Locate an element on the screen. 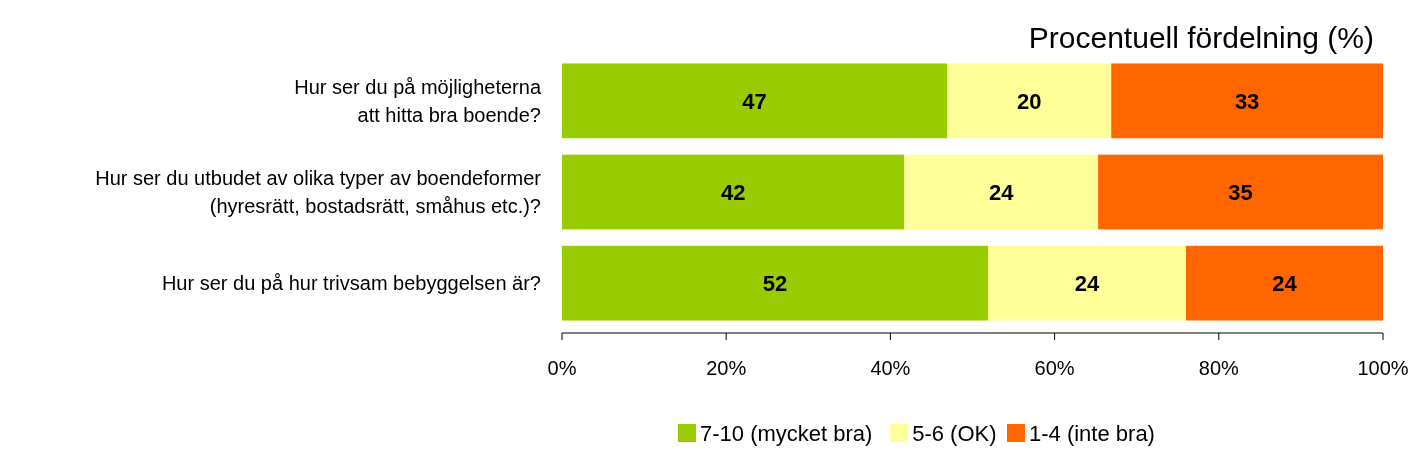 The width and height of the screenshot is (1416, 450). x-tick-label: 0% is located at coordinates (562, 368).